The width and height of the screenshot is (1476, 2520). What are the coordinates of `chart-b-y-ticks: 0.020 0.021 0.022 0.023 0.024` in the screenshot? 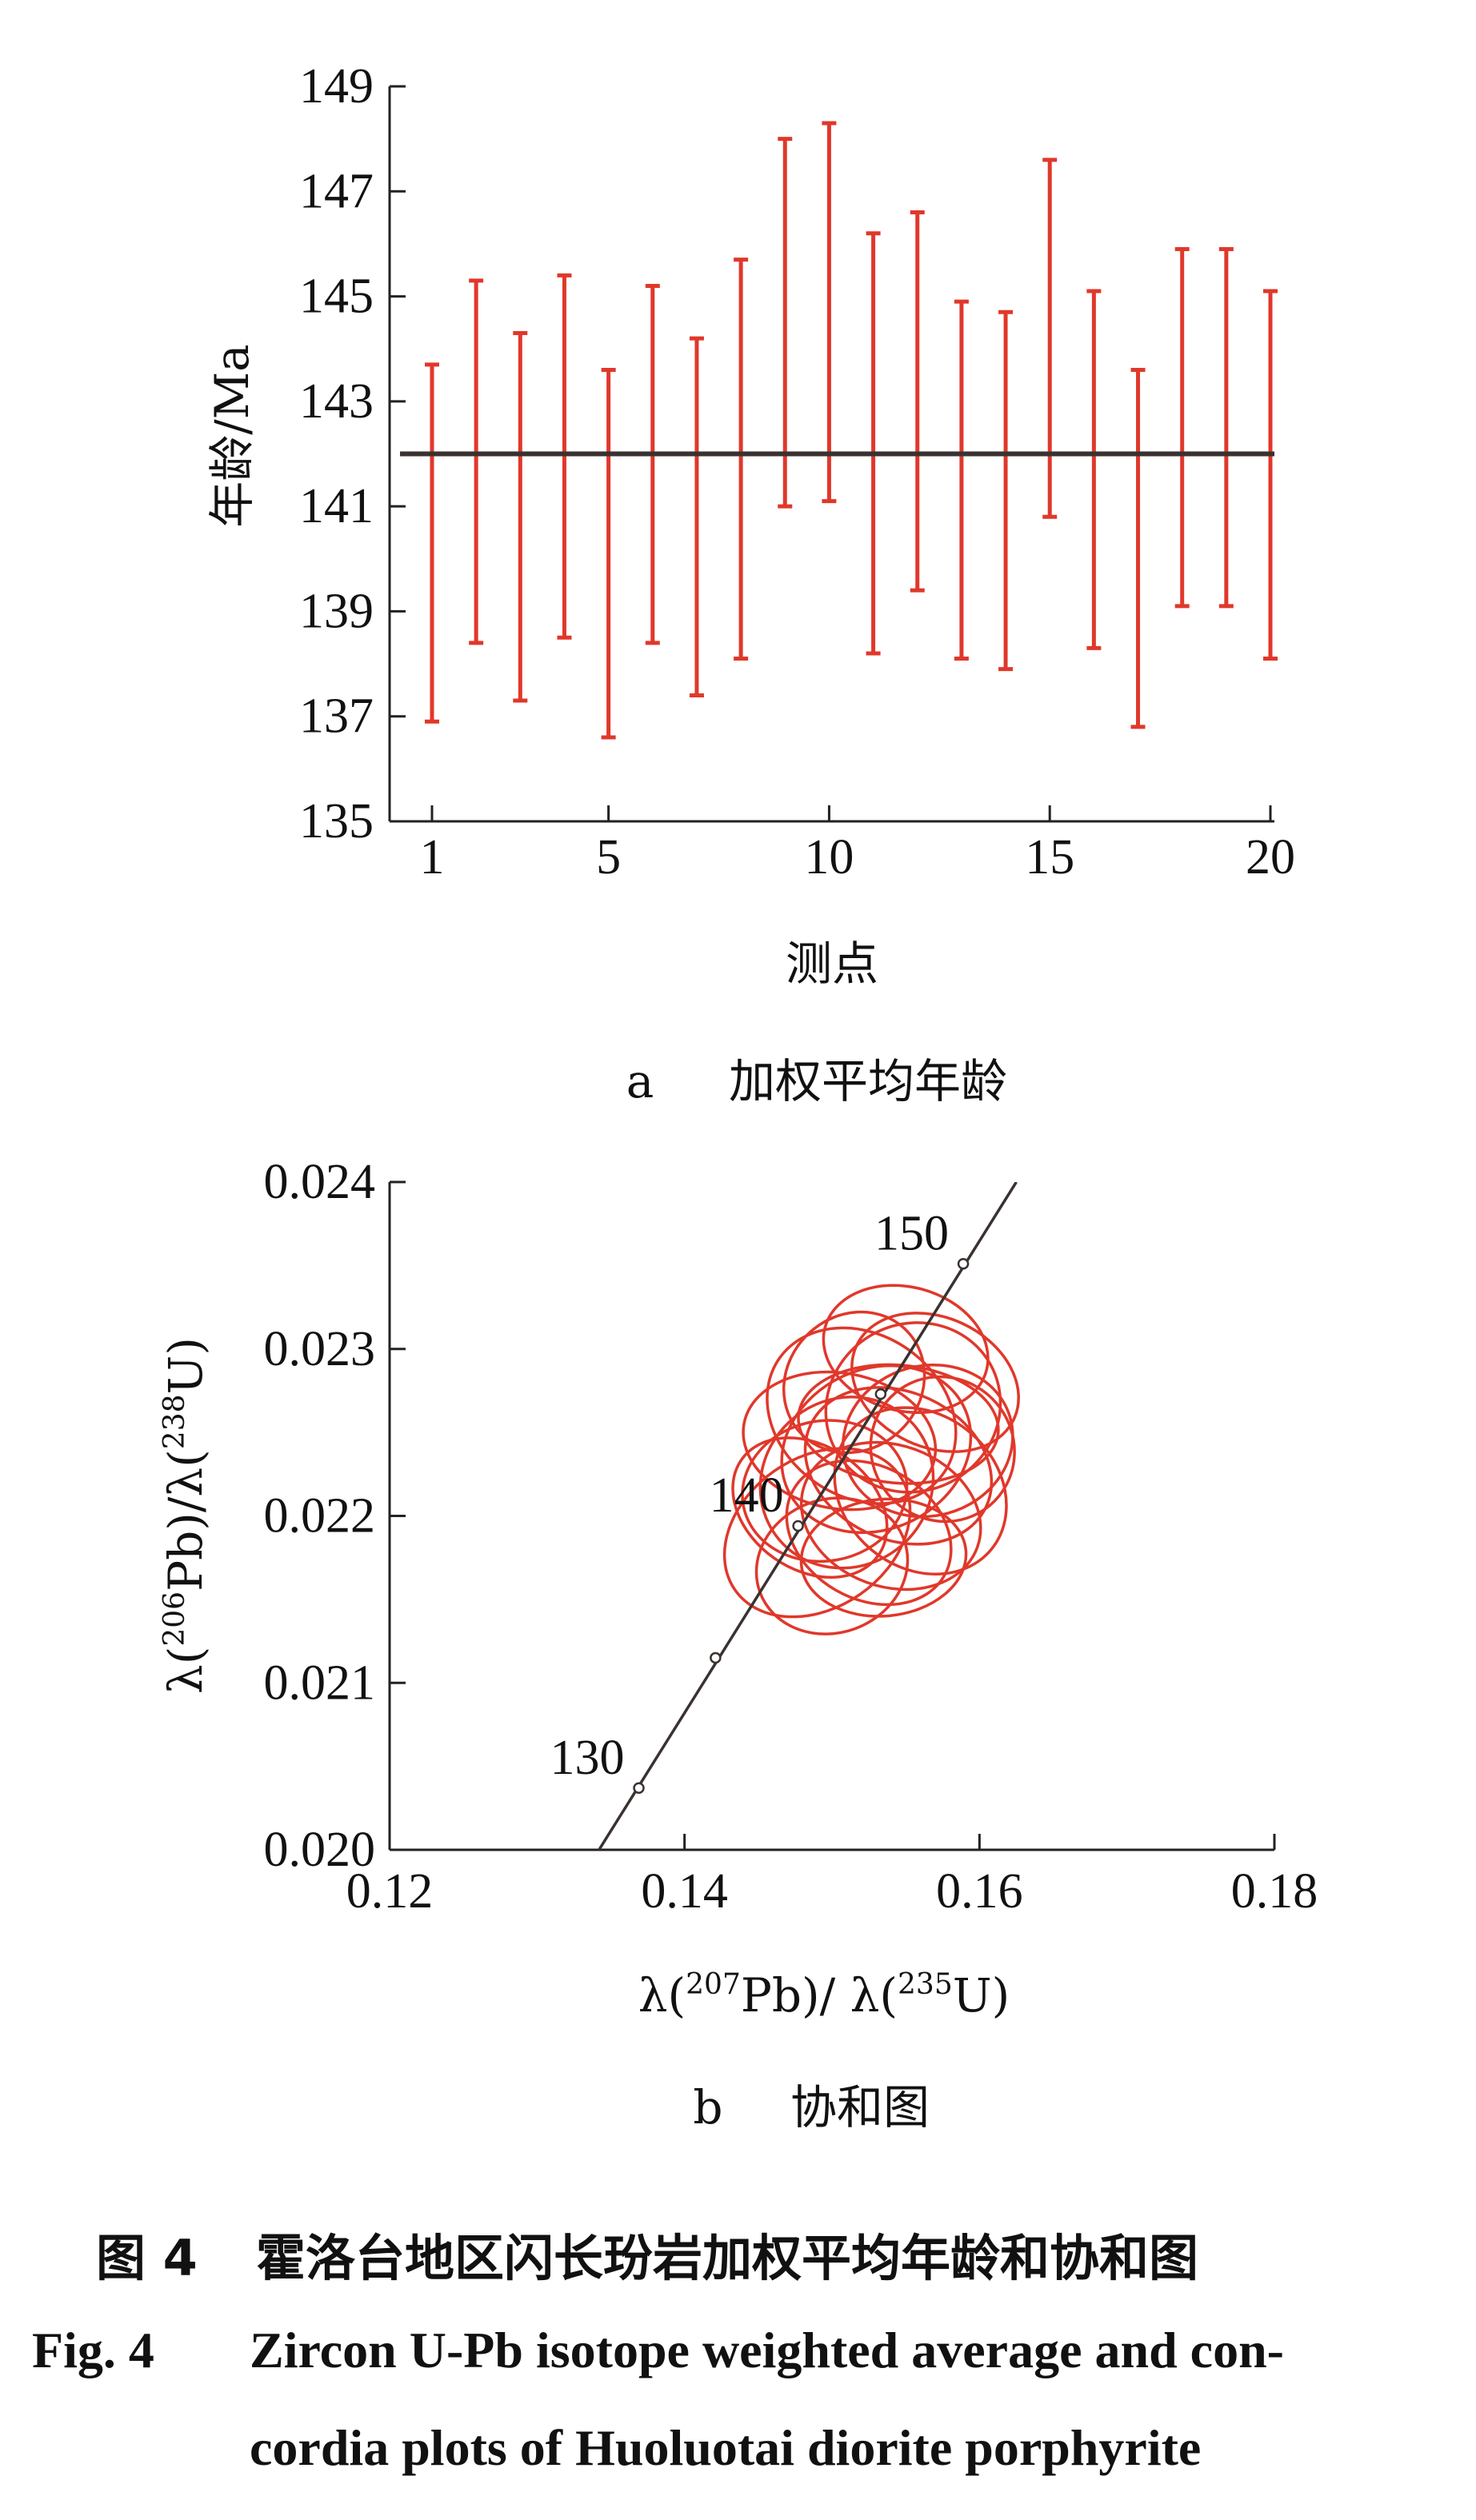 It's located at (335, 1516).